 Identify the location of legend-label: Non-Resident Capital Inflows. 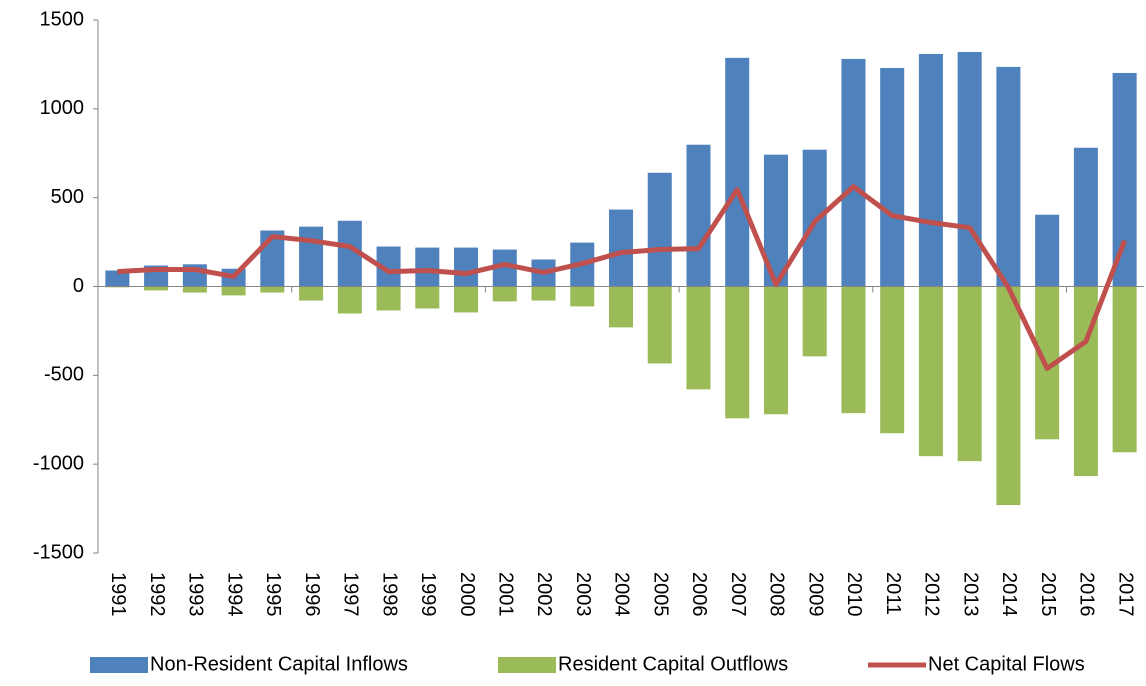
(279, 664).